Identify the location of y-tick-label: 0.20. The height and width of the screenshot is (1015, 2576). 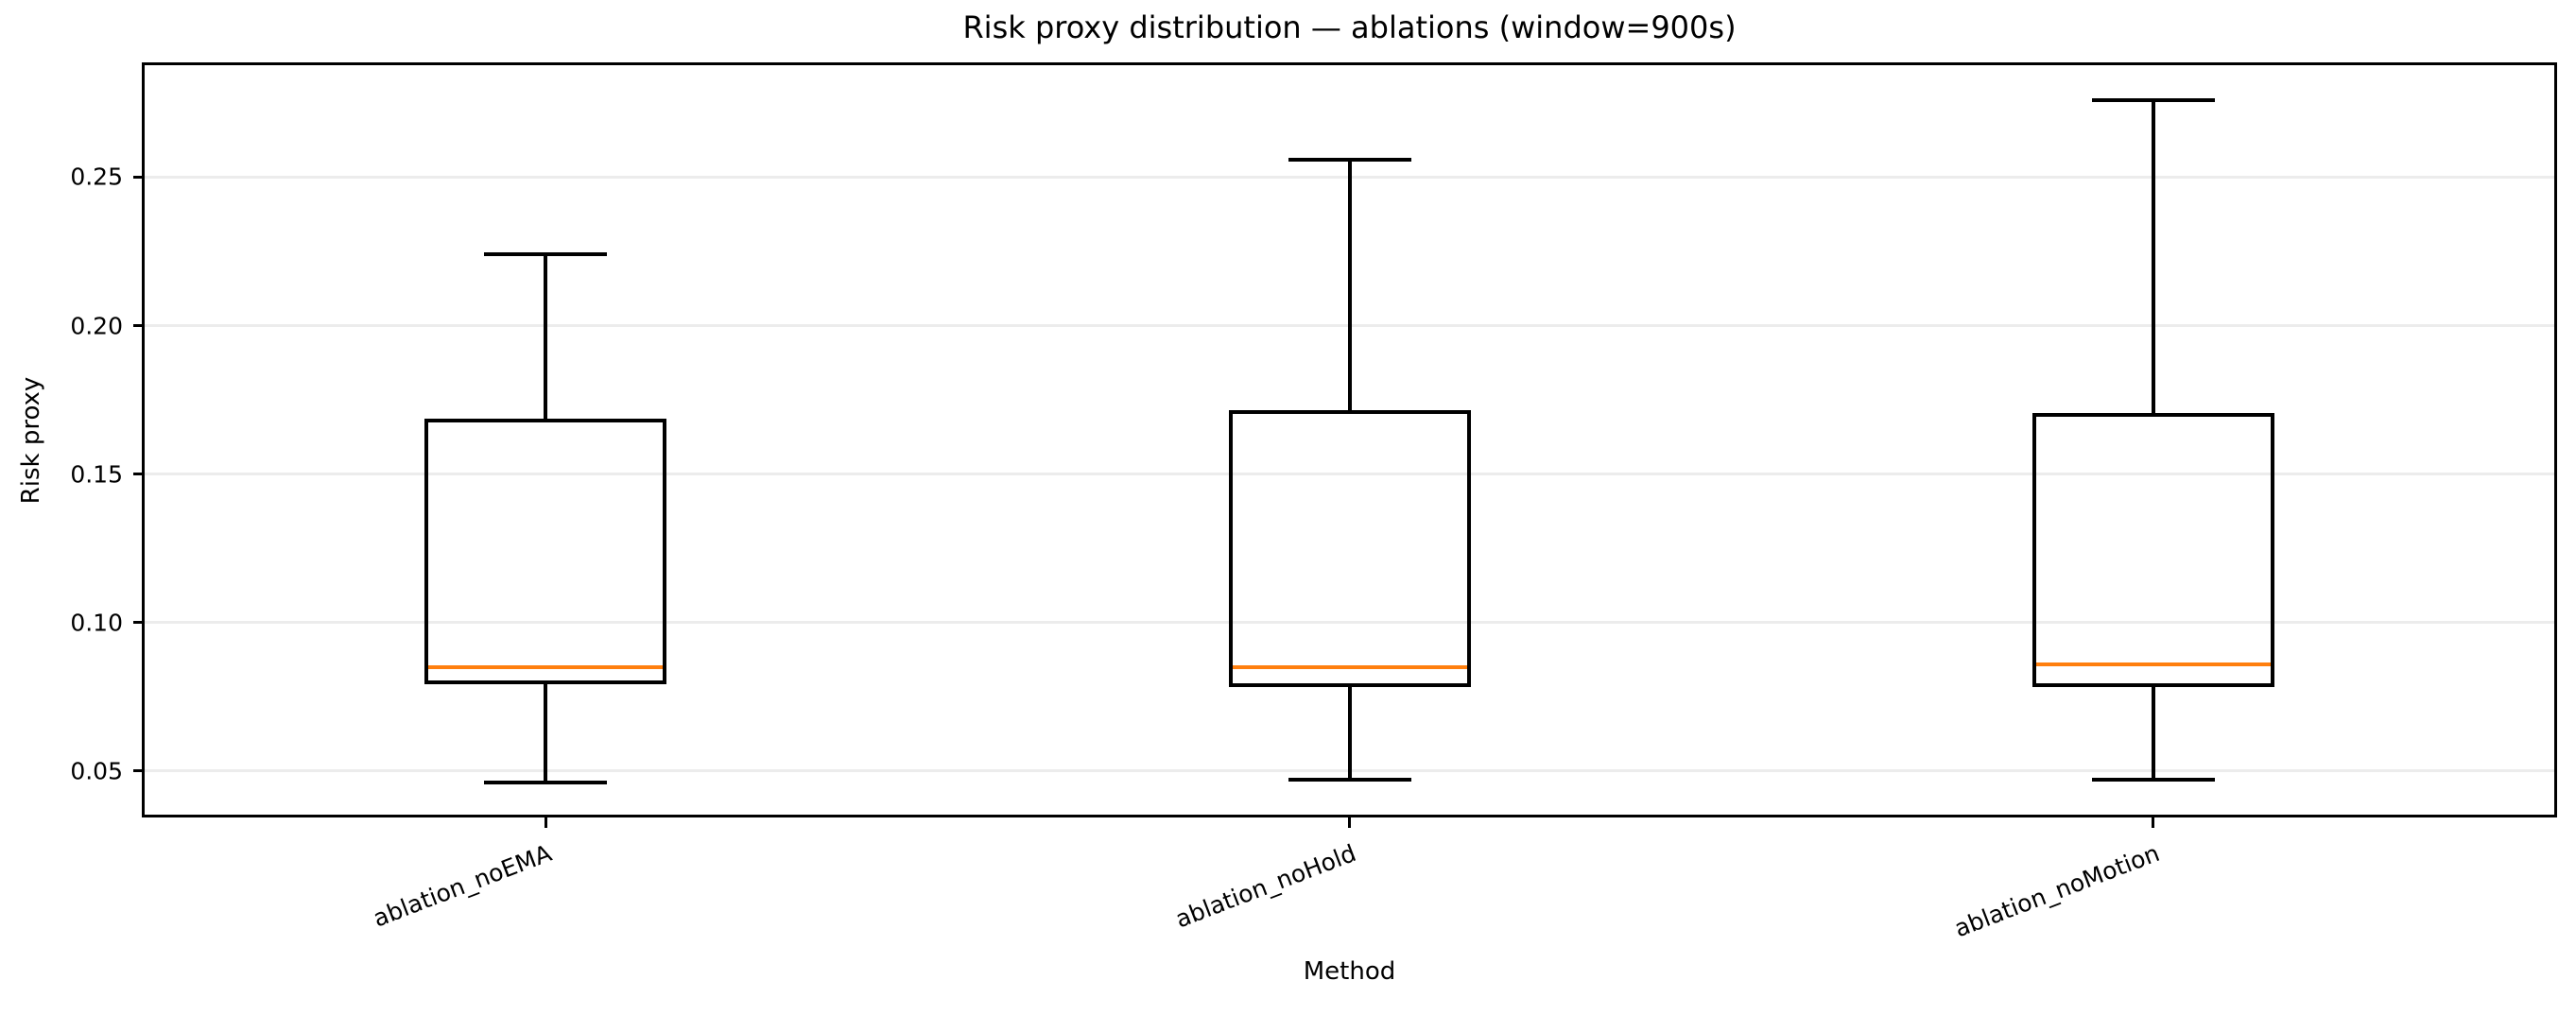
(96, 326).